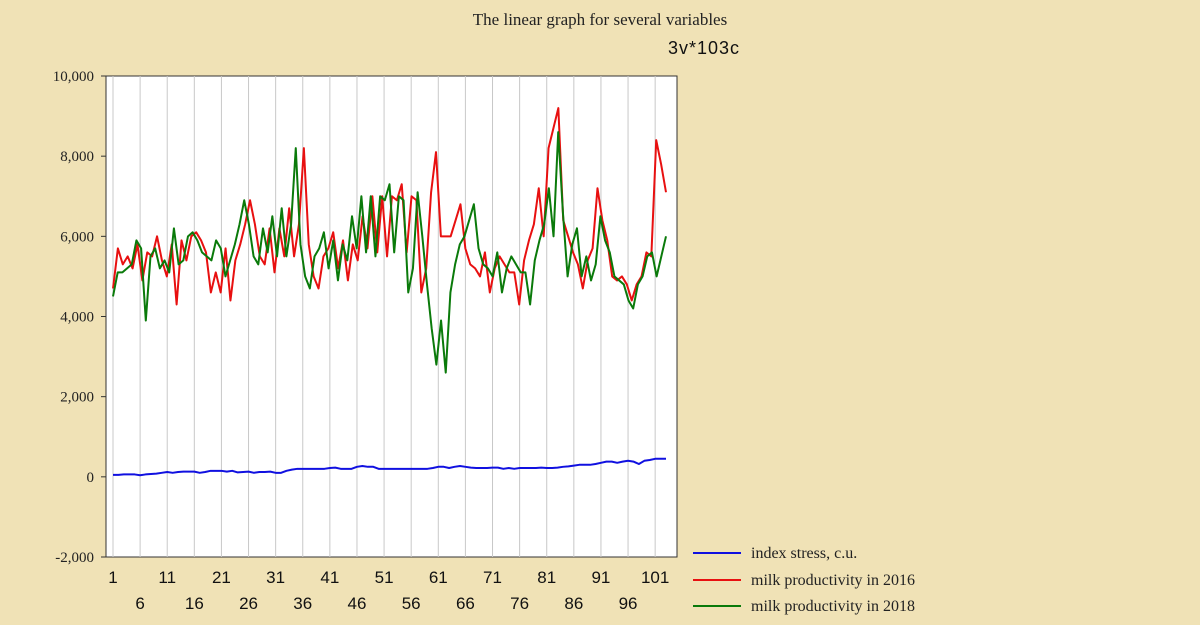 The height and width of the screenshot is (625, 1200). What do you see at coordinates (112, 577) in the screenshot?
I see `x-tick-label: 1` at bounding box center [112, 577].